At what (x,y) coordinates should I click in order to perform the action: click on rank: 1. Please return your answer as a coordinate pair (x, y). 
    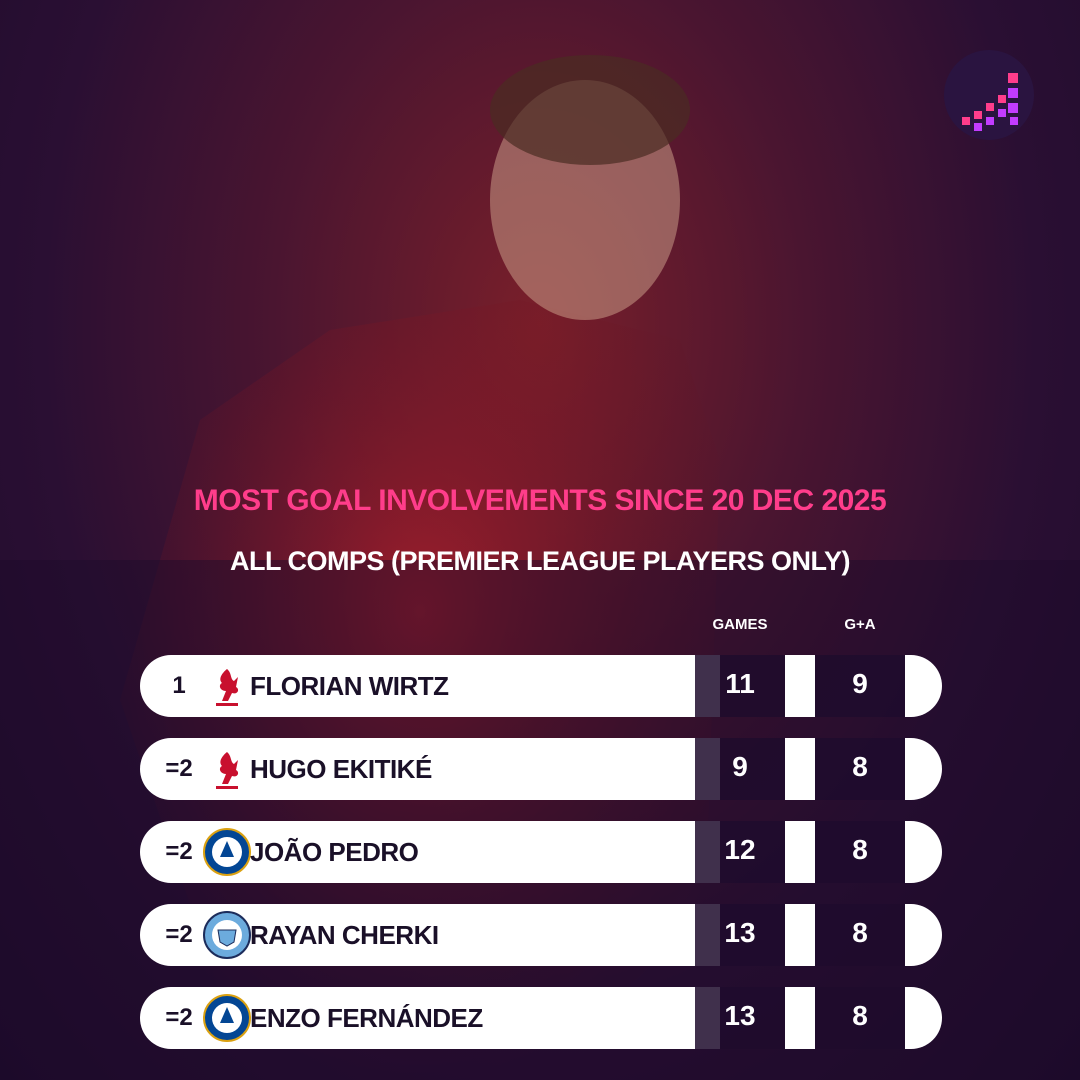
    Looking at the image, I should click on (179, 685).